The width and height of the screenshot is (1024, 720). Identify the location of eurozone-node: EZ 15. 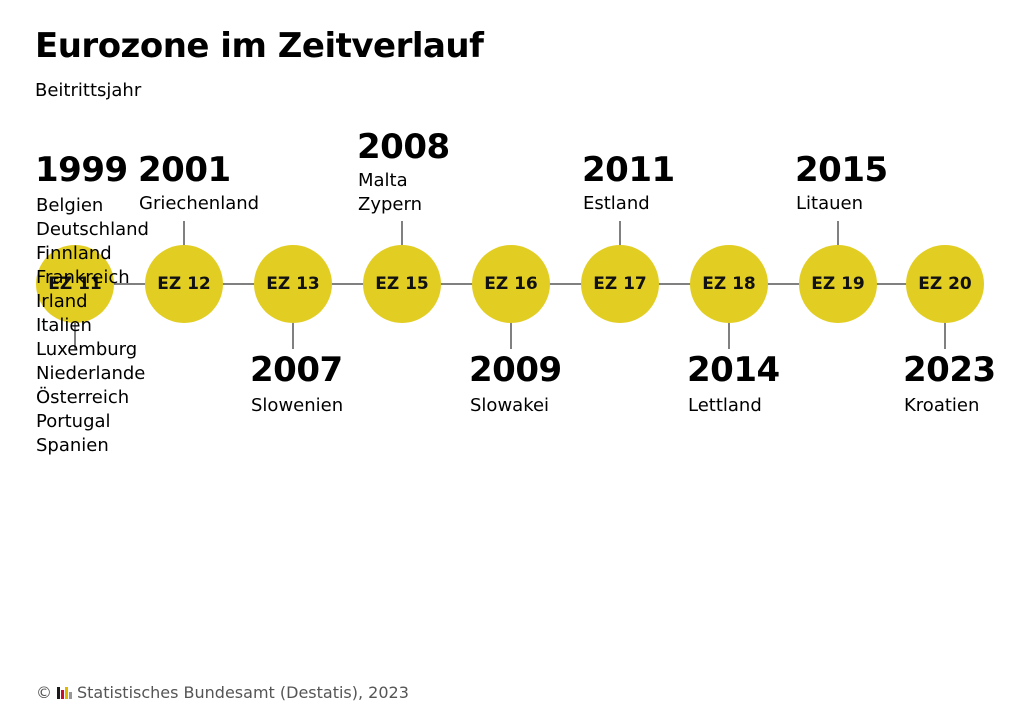
(402, 284).